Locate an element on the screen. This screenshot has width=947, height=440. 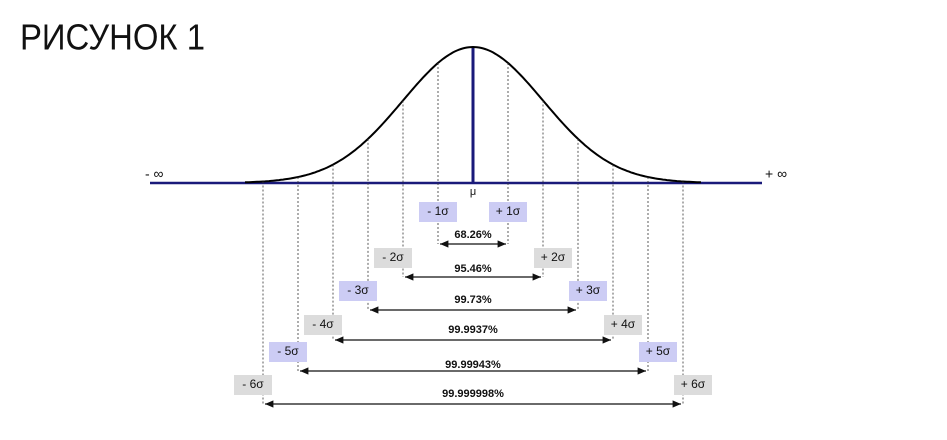
percent-label: 99.99943% is located at coordinates (473, 365).